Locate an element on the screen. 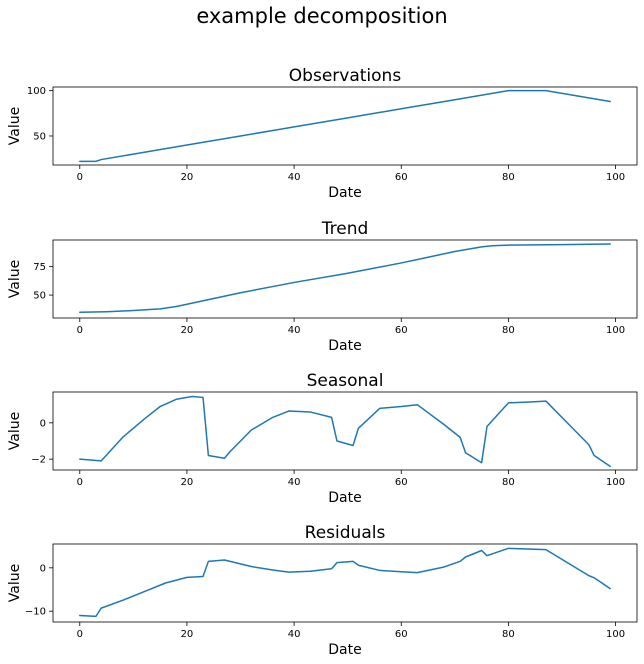 The width and height of the screenshot is (644, 664). panel-title: Trend is located at coordinates (345, 229).